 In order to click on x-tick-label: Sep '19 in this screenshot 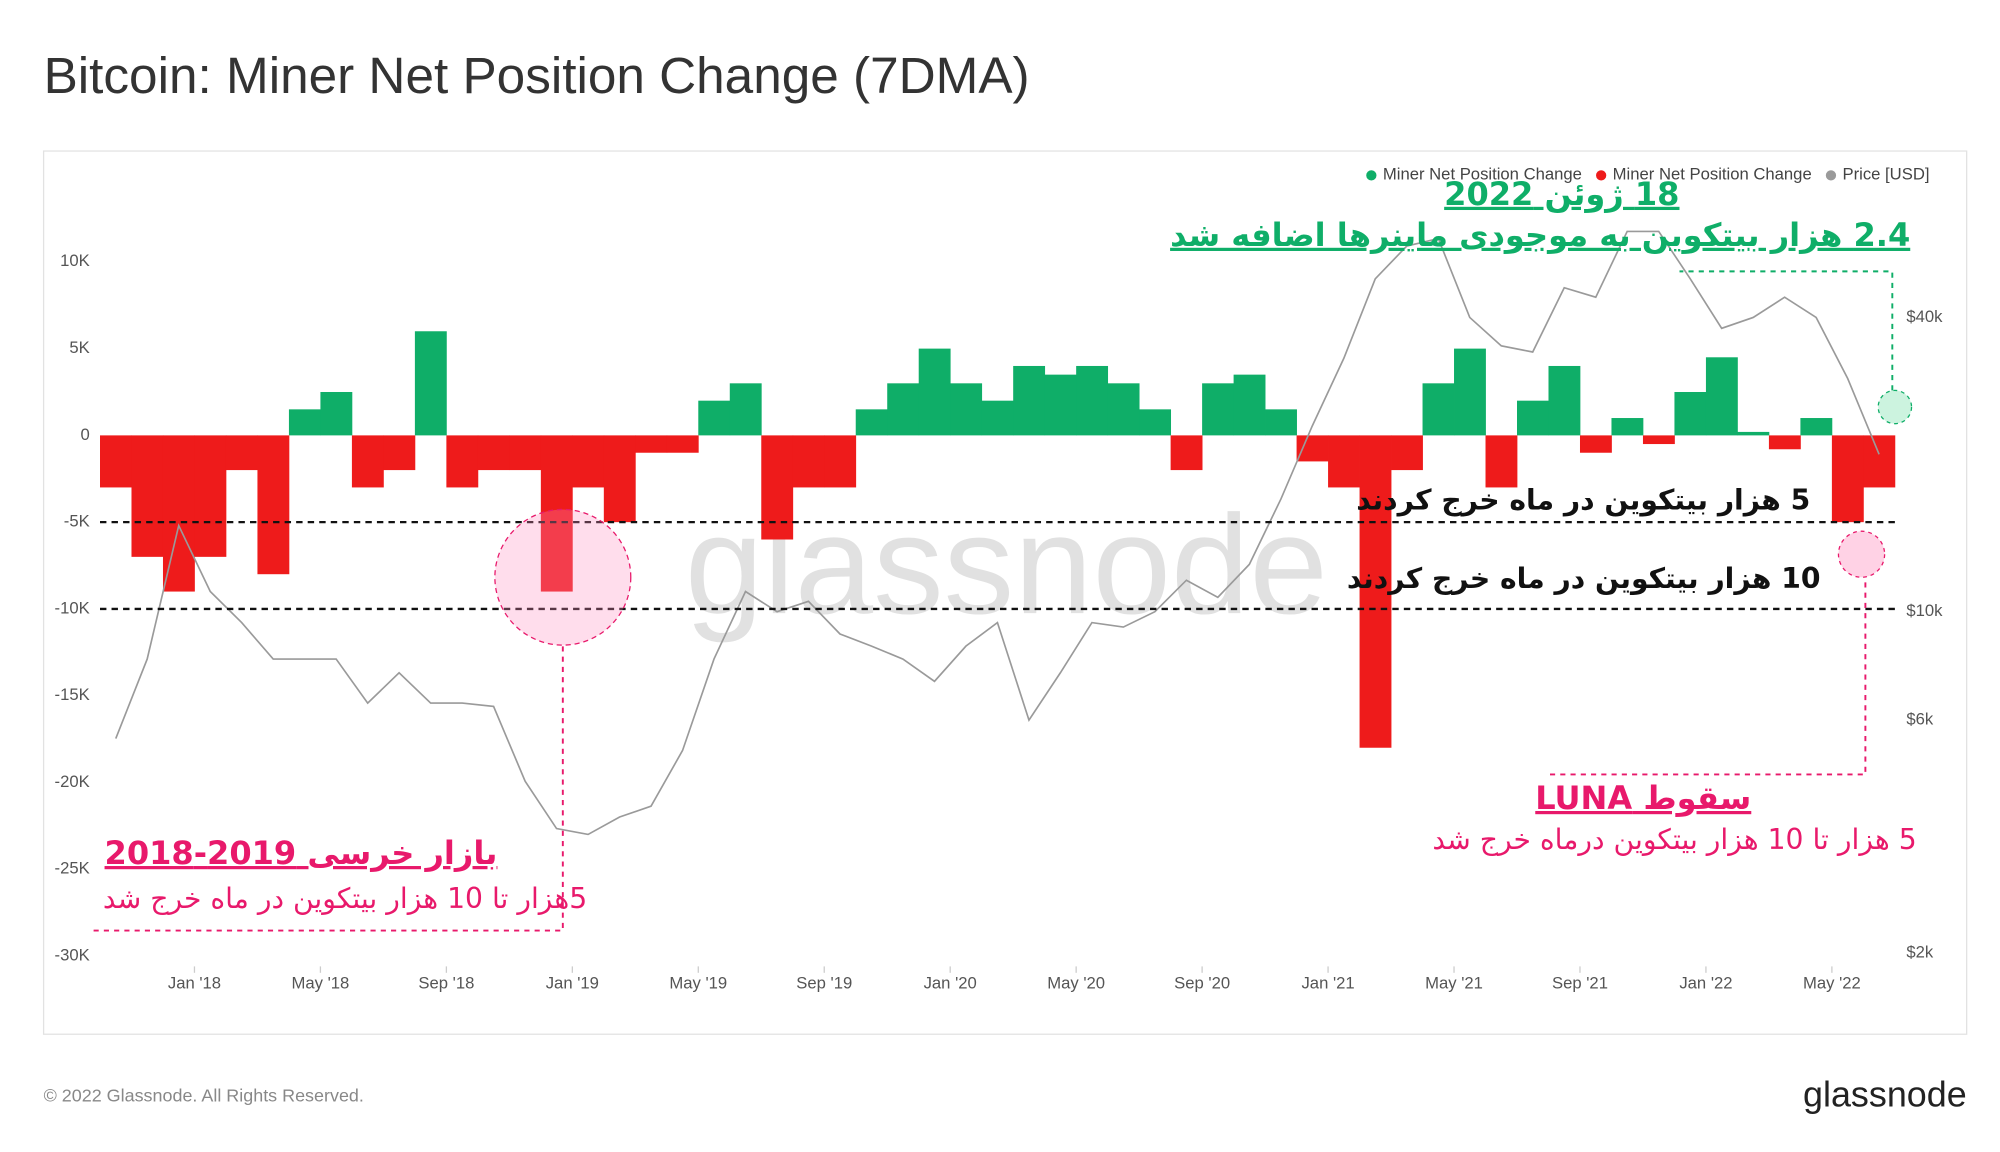, I will do `click(824, 983)`.